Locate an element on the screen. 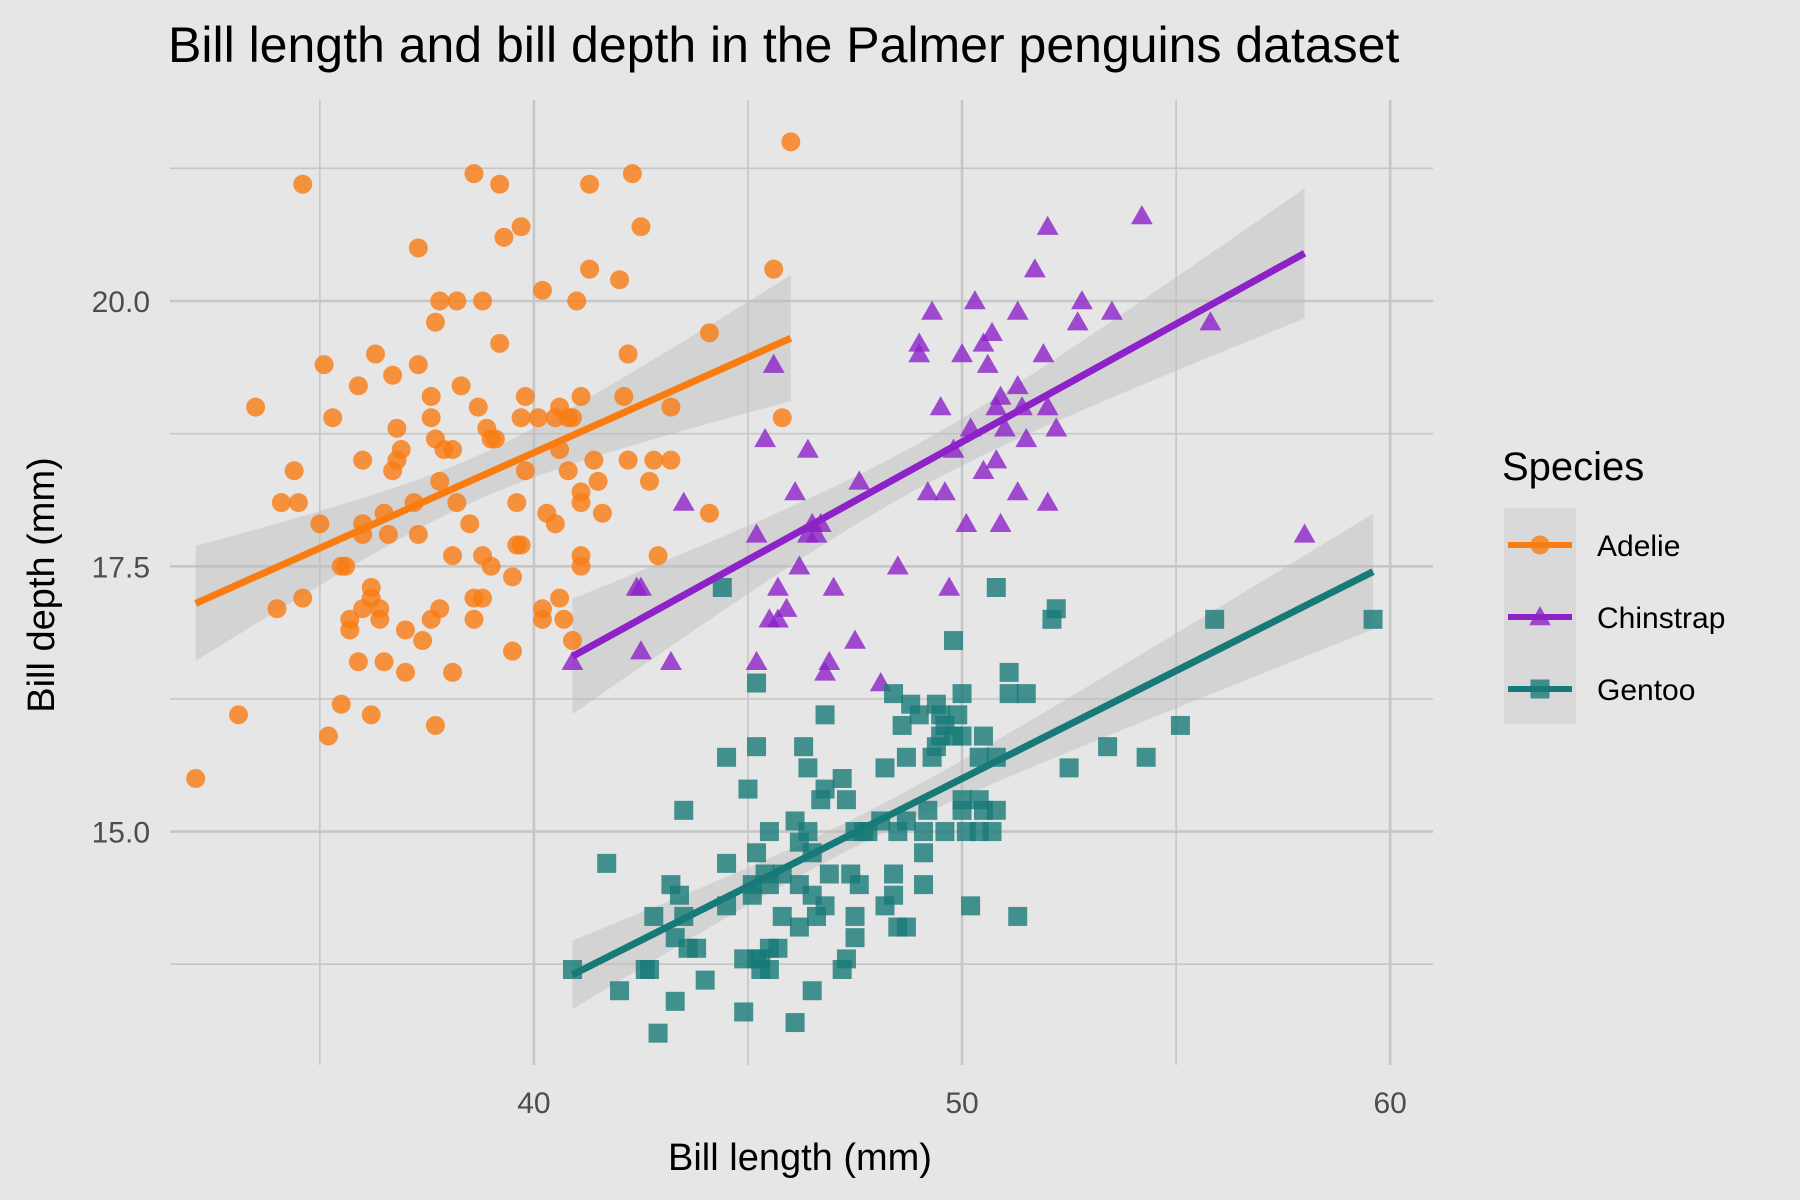 This screenshot has height=1200, width=1800. x-axis-label: Bill length (mm) is located at coordinates (800, 1158).